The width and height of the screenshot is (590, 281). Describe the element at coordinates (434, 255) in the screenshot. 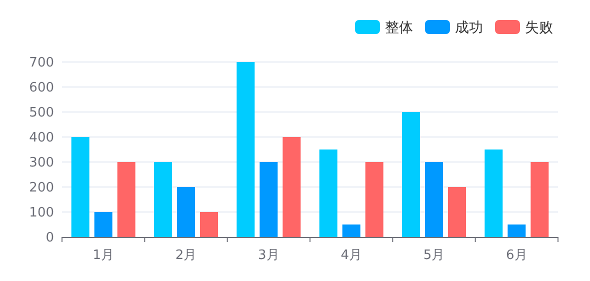

I see `x-tick-label: 5月` at that location.